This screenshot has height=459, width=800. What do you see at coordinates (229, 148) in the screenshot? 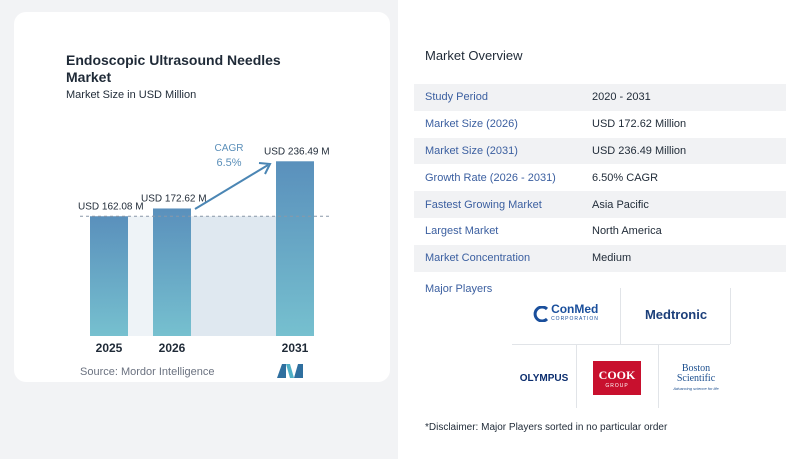
I see `cagr-label: CAGR` at bounding box center [229, 148].